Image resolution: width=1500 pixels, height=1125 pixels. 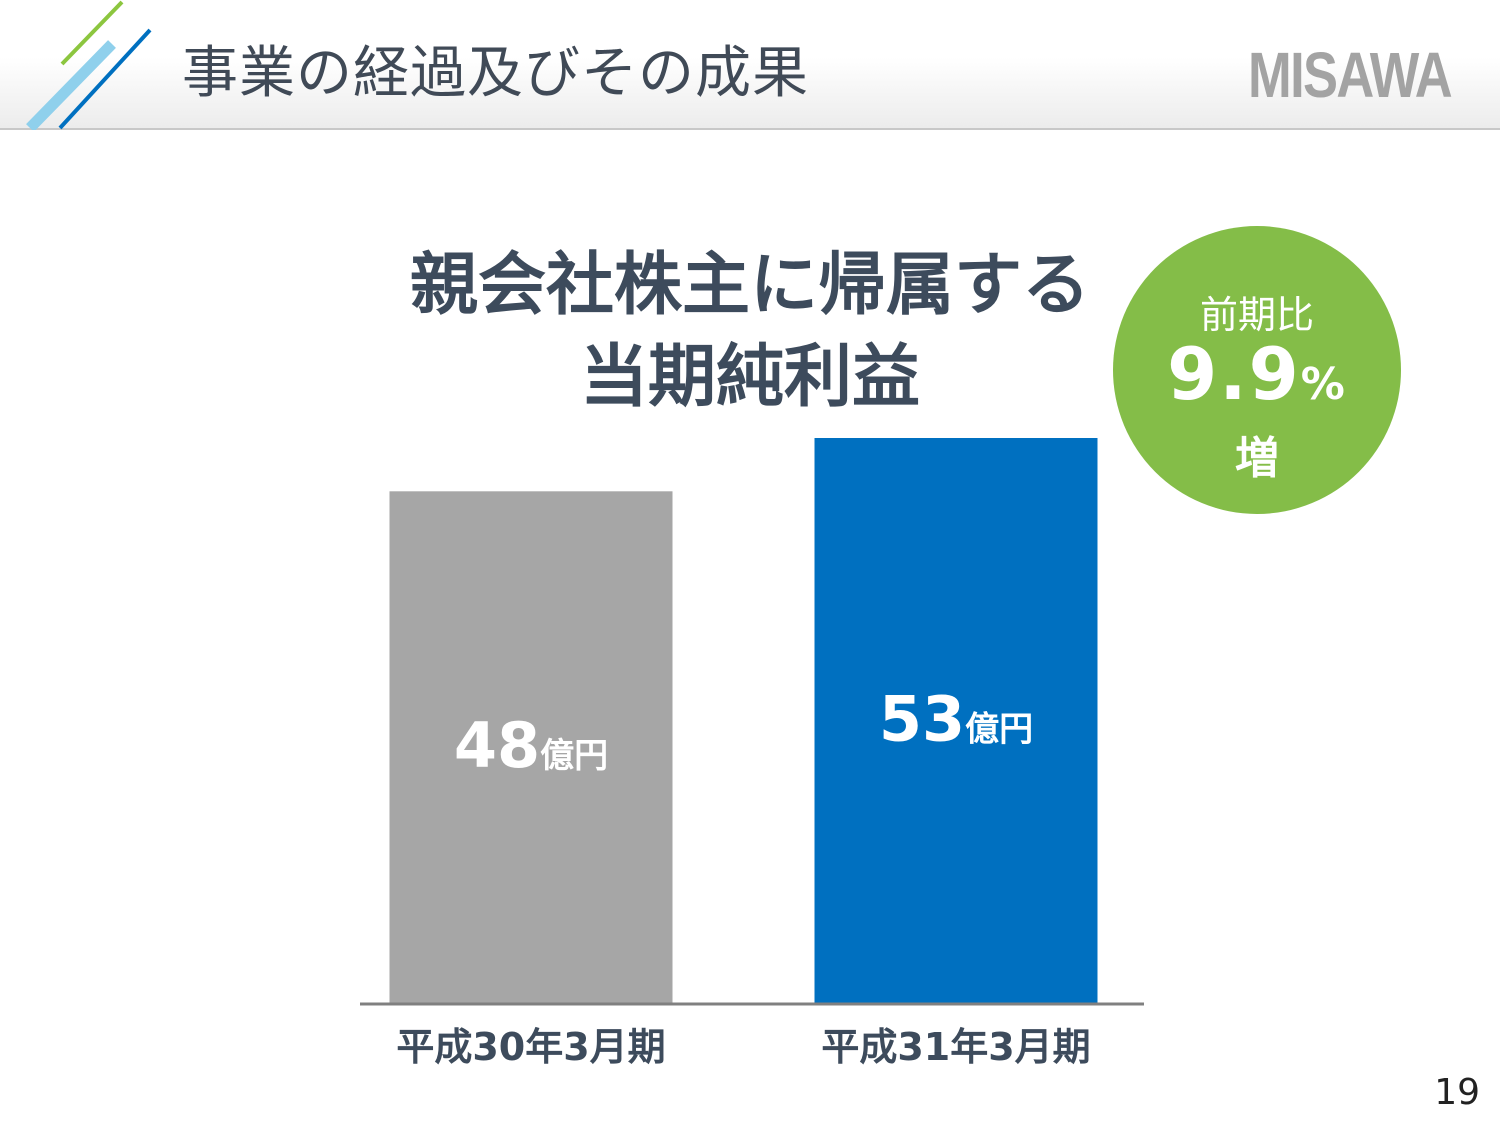 I want to click on data-label-1: 48億円, so click(x=531, y=745).